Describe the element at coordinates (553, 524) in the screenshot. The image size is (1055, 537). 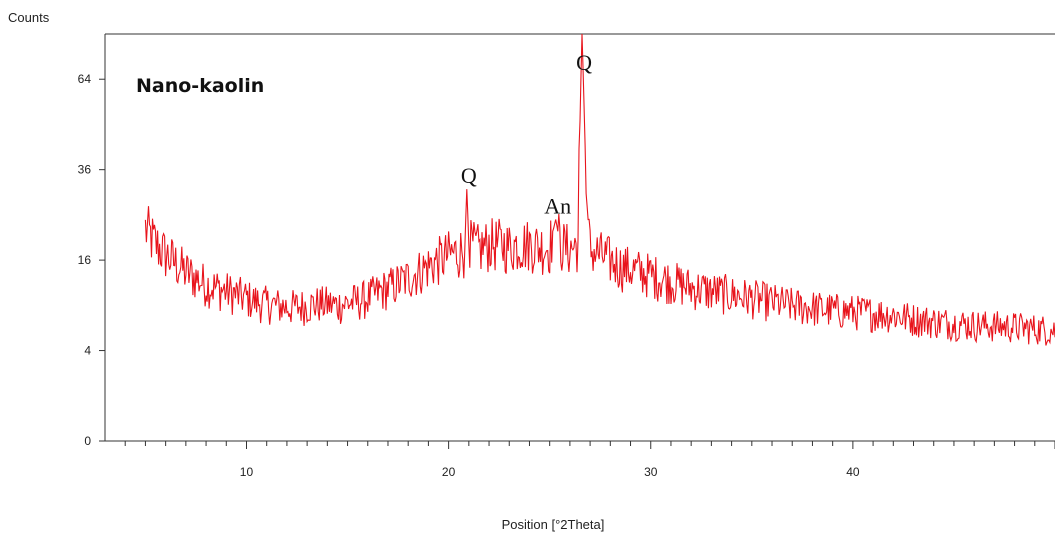
I see `x-axis-title: Position [°2Theta]` at that location.